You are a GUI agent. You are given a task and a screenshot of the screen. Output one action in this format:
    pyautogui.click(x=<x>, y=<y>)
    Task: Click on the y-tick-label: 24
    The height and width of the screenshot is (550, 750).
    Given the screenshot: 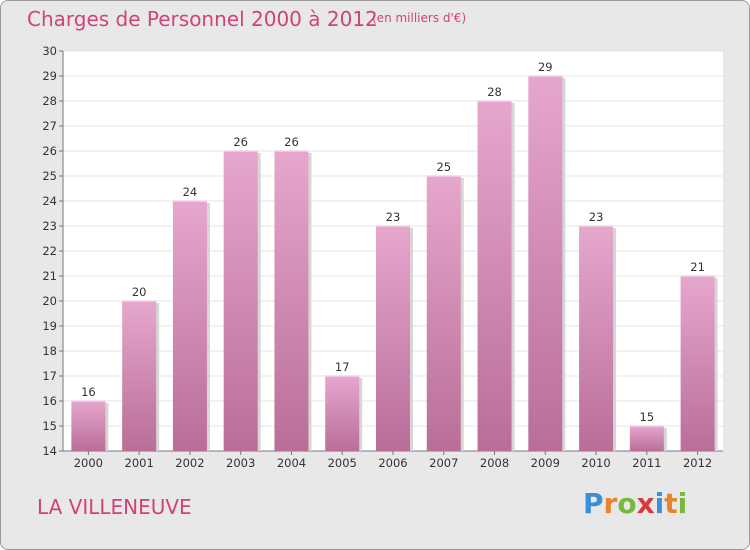 What is the action you would take?
    pyautogui.click(x=49, y=201)
    